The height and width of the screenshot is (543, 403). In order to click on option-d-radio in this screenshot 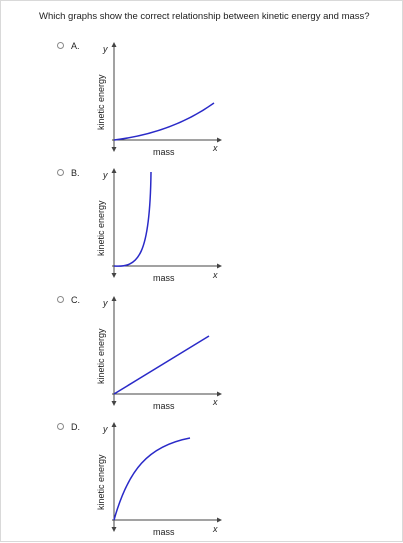, I will do `click(60, 426)`.